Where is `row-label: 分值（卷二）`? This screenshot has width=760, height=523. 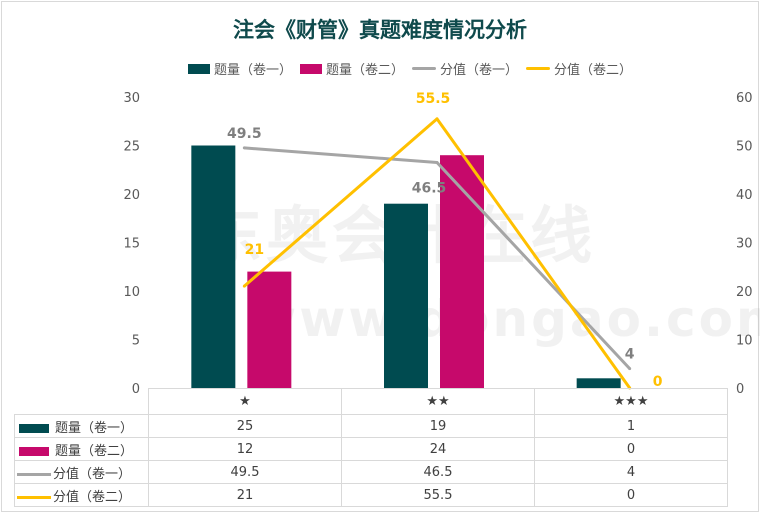 row-label: 分值（卷二） is located at coordinates (92, 497).